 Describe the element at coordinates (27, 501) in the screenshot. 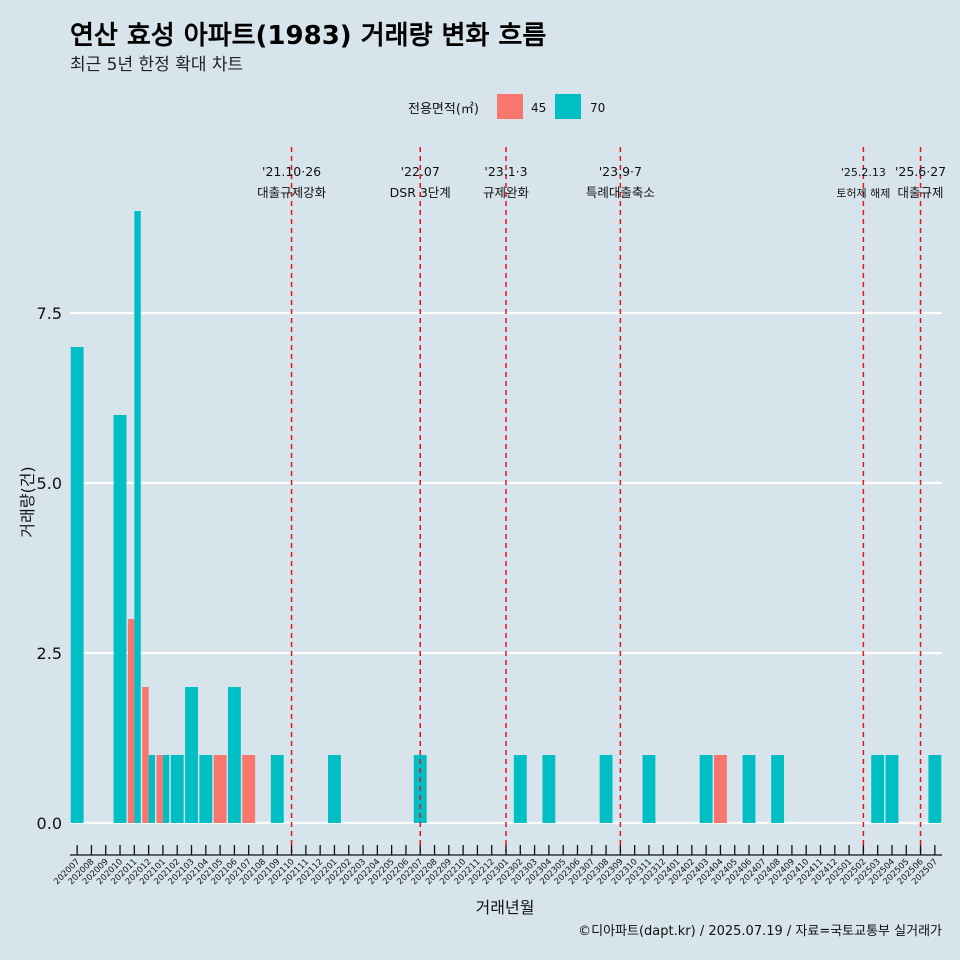

I see `y-axis-label: 거래량(건)` at that location.